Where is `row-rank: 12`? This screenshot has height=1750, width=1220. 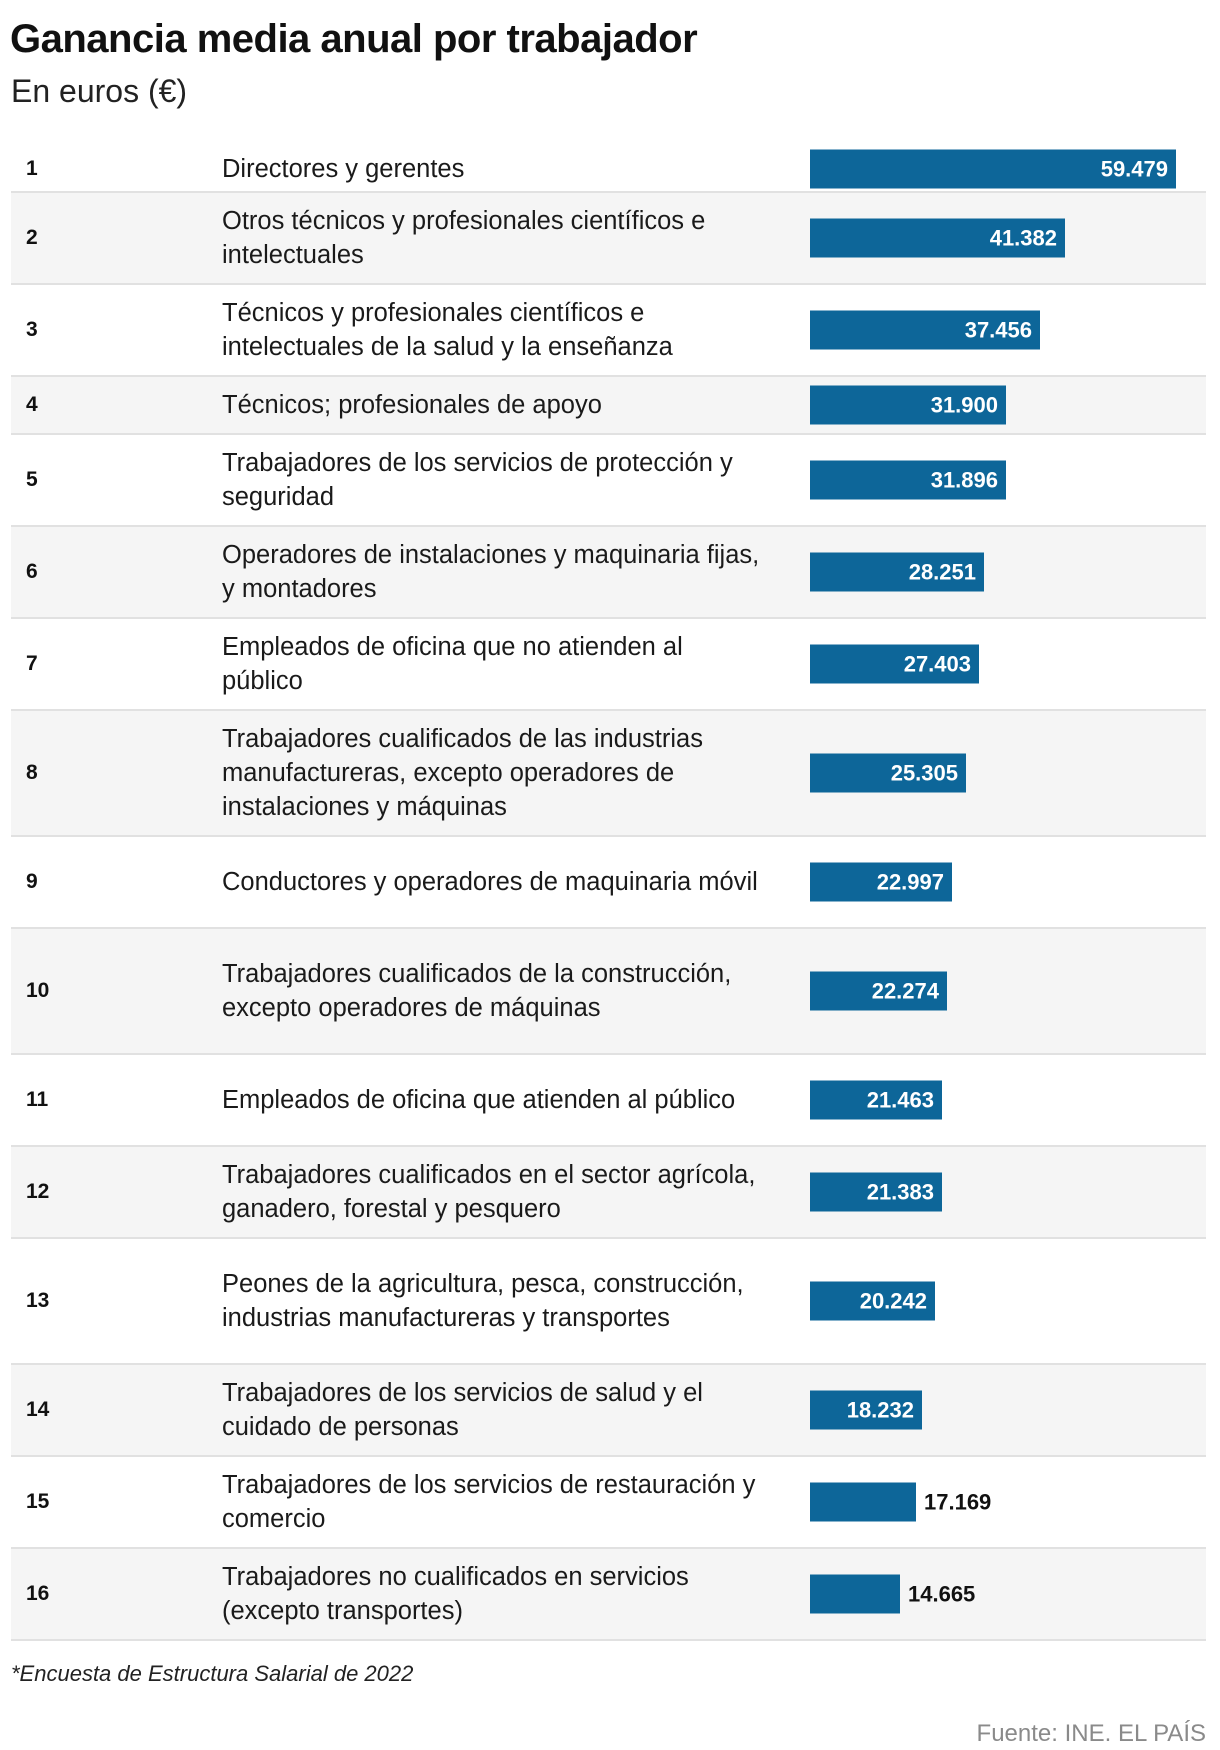
row-rank: 12 is located at coordinates (38, 1191).